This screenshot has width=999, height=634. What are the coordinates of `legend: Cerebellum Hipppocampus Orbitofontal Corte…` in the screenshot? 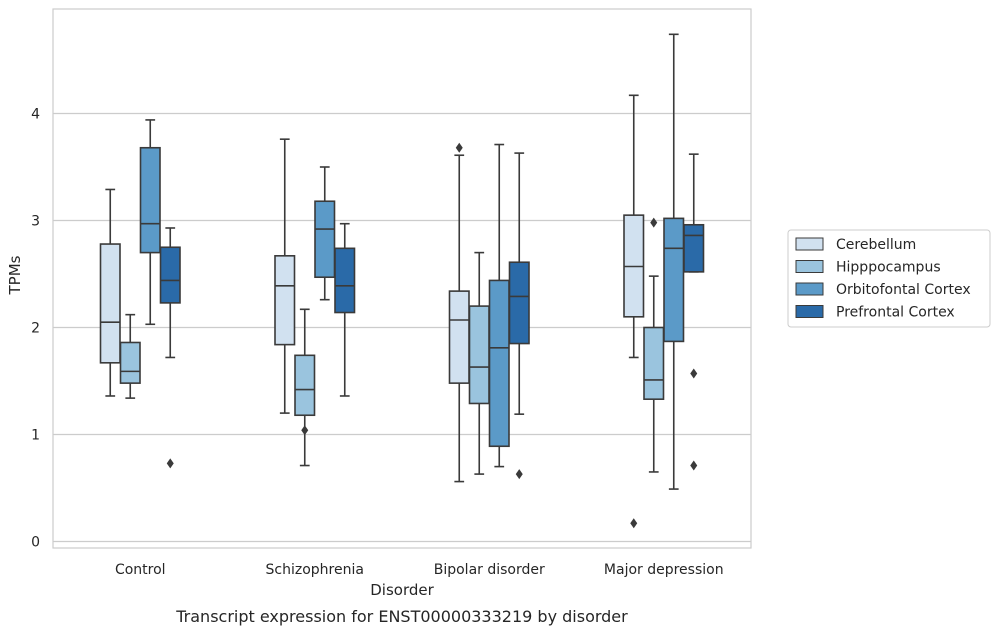 It's located at (889, 278).